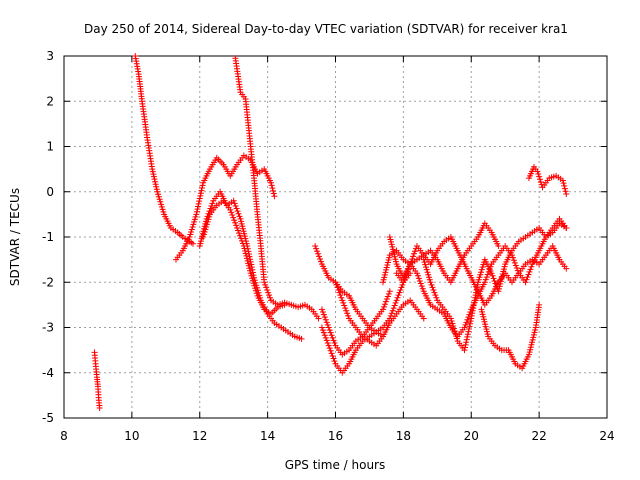 Image resolution: width=640 pixels, height=480 pixels. What do you see at coordinates (48, 373) in the screenshot?
I see `y-tick-label: -4` at bounding box center [48, 373].